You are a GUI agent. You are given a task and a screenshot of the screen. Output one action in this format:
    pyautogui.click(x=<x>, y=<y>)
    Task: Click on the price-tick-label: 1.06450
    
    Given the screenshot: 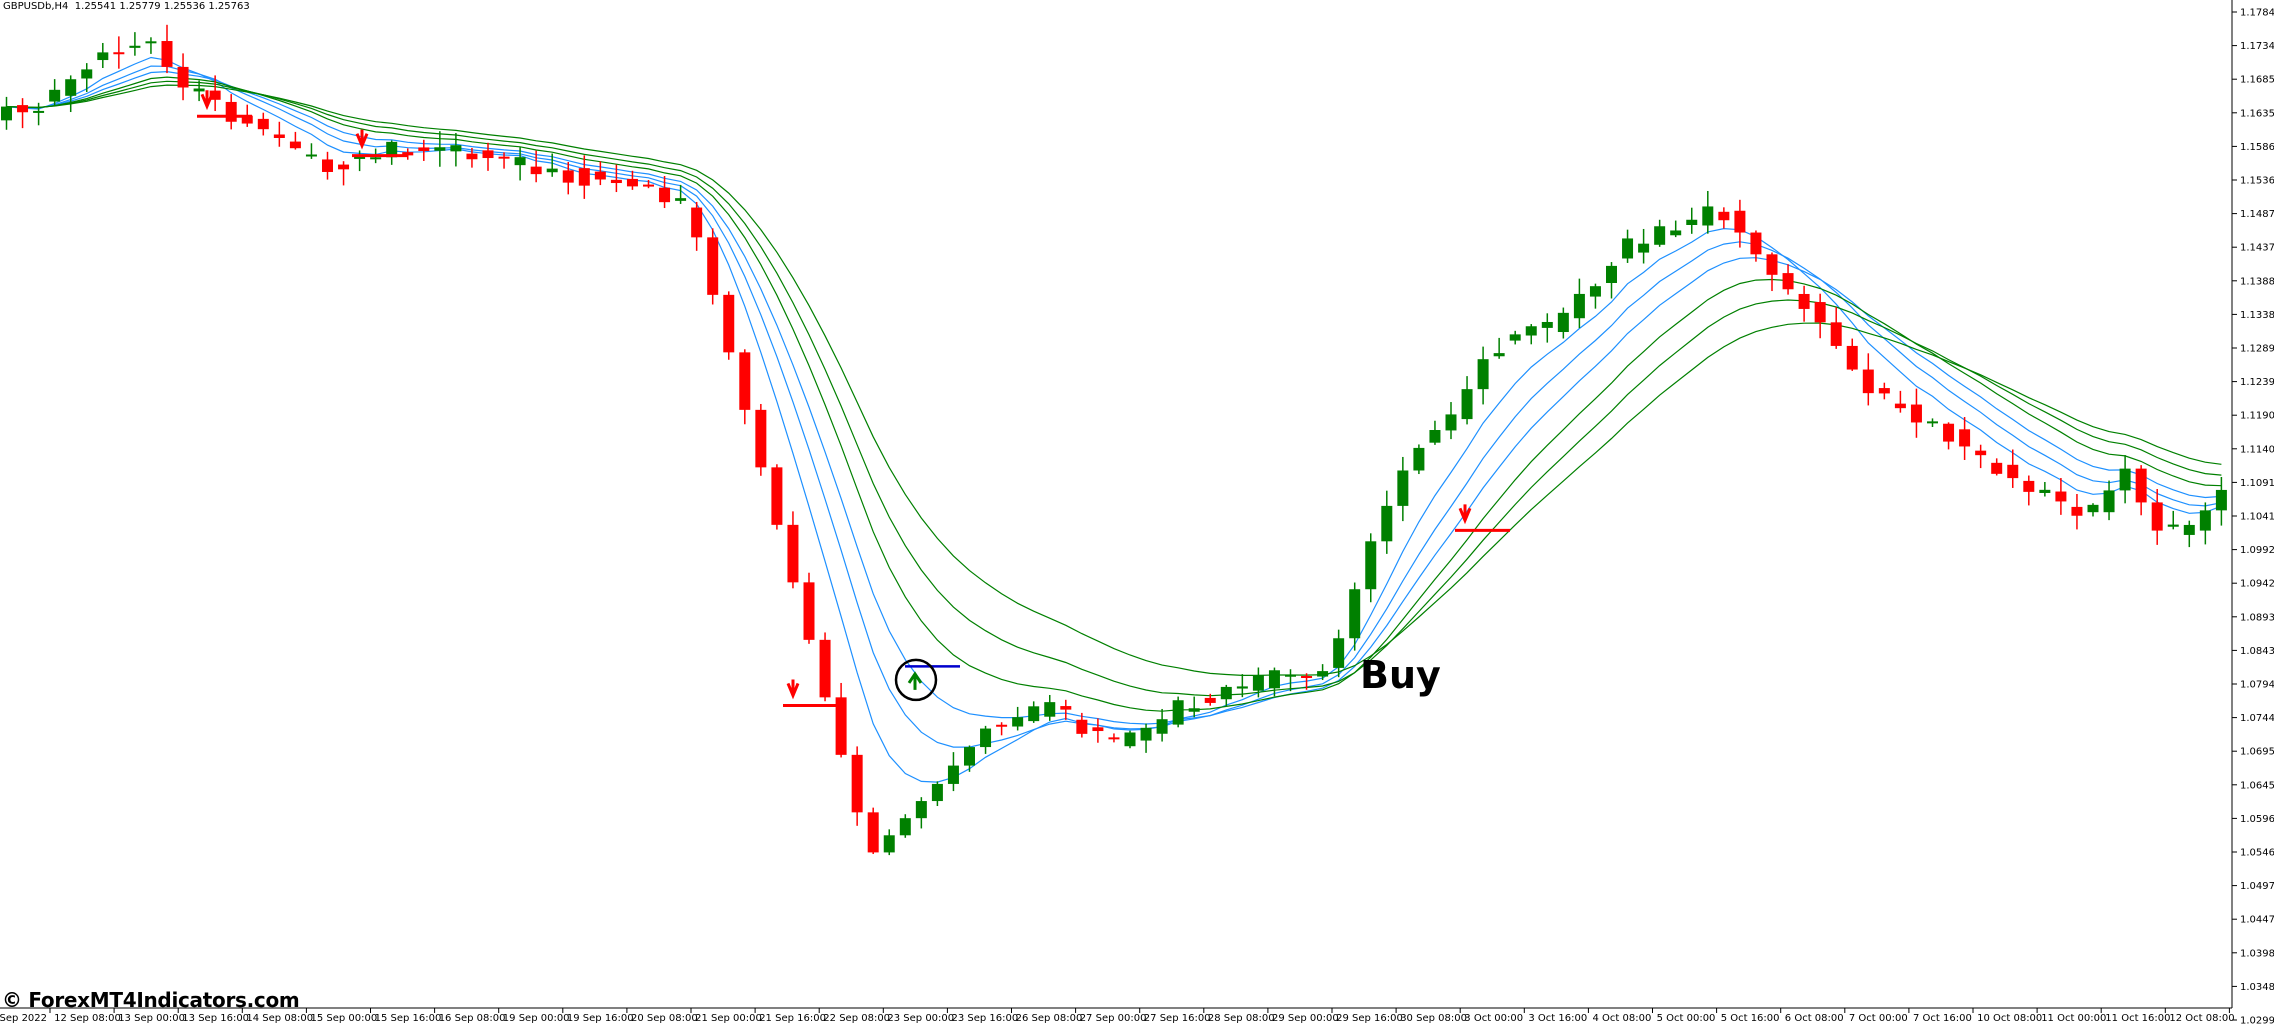 What is the action you would take?
    pyautogui.click(x=2257, y=785)
    